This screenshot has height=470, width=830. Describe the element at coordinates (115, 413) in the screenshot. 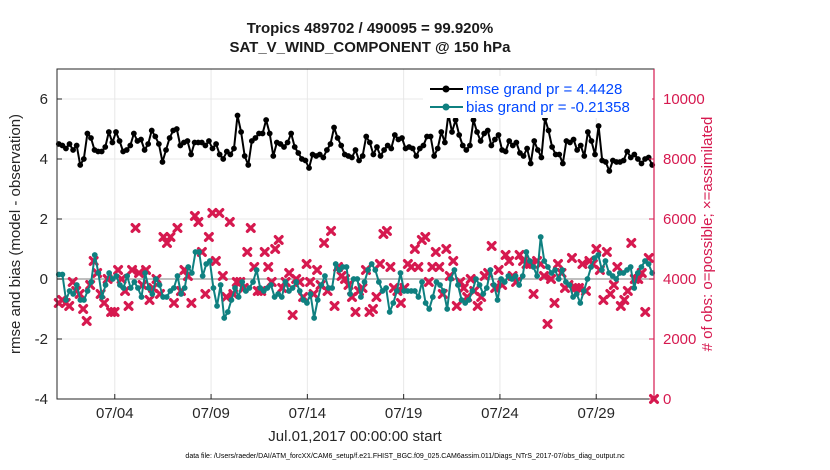

I see `x-tick-label: 07/04` at that location.